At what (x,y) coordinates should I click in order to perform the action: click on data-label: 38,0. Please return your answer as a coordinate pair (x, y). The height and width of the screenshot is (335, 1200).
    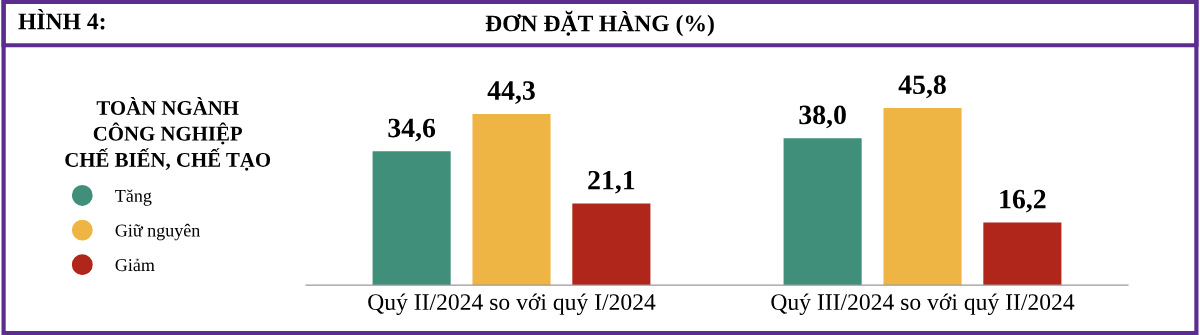
    Looking at the image, I should click on (822, 117).